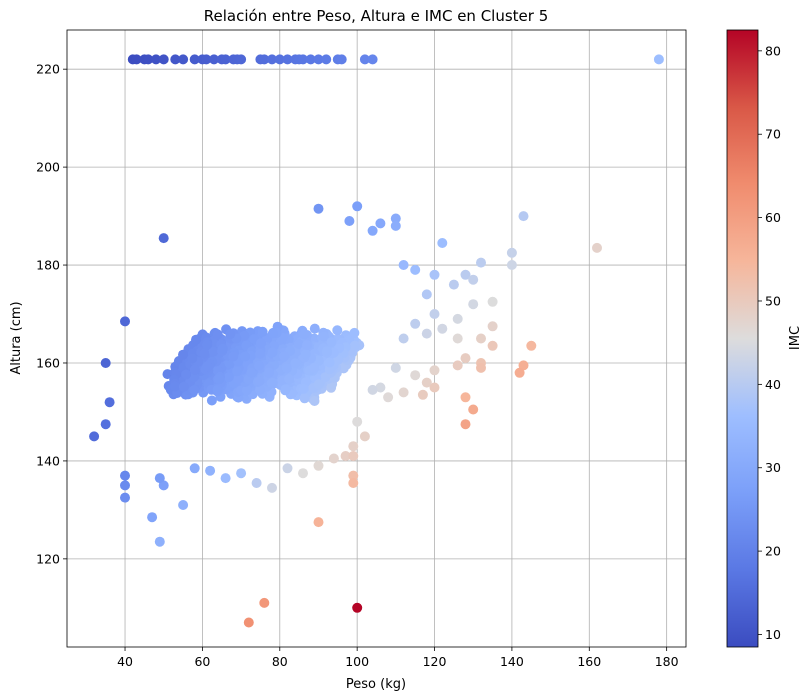 The width and height of the screenshot is (812, 699). What do you see at coordinates (376, 684) in the screenshot?
I see `x-axis-label: Peso (kg)` at bounding box center [376, 684].